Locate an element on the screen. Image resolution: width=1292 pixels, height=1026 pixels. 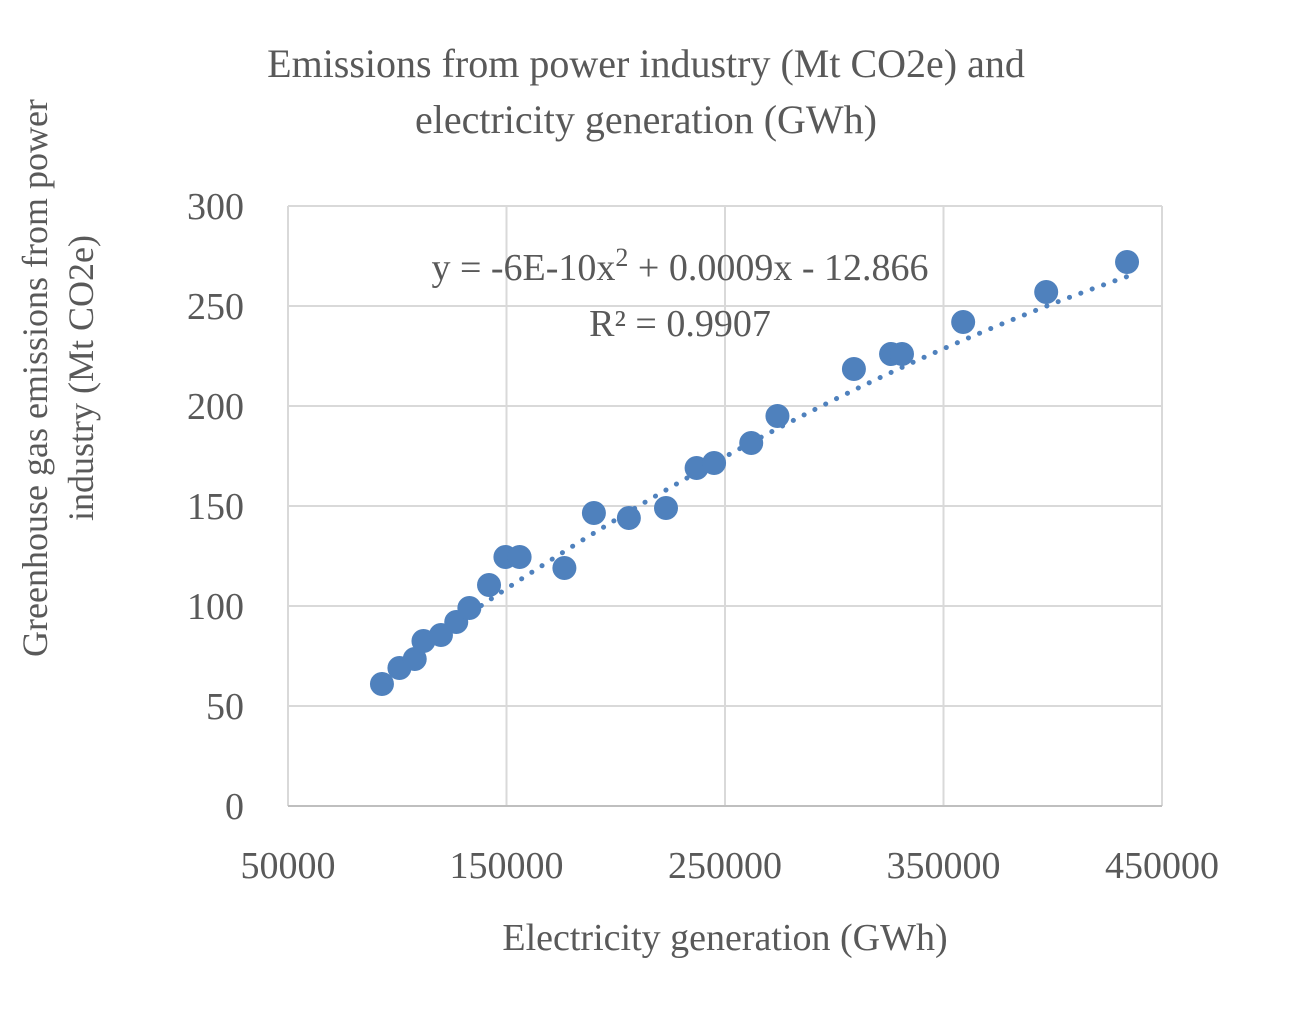
y-tick-label: 100 is located at coordinates (215, 607).